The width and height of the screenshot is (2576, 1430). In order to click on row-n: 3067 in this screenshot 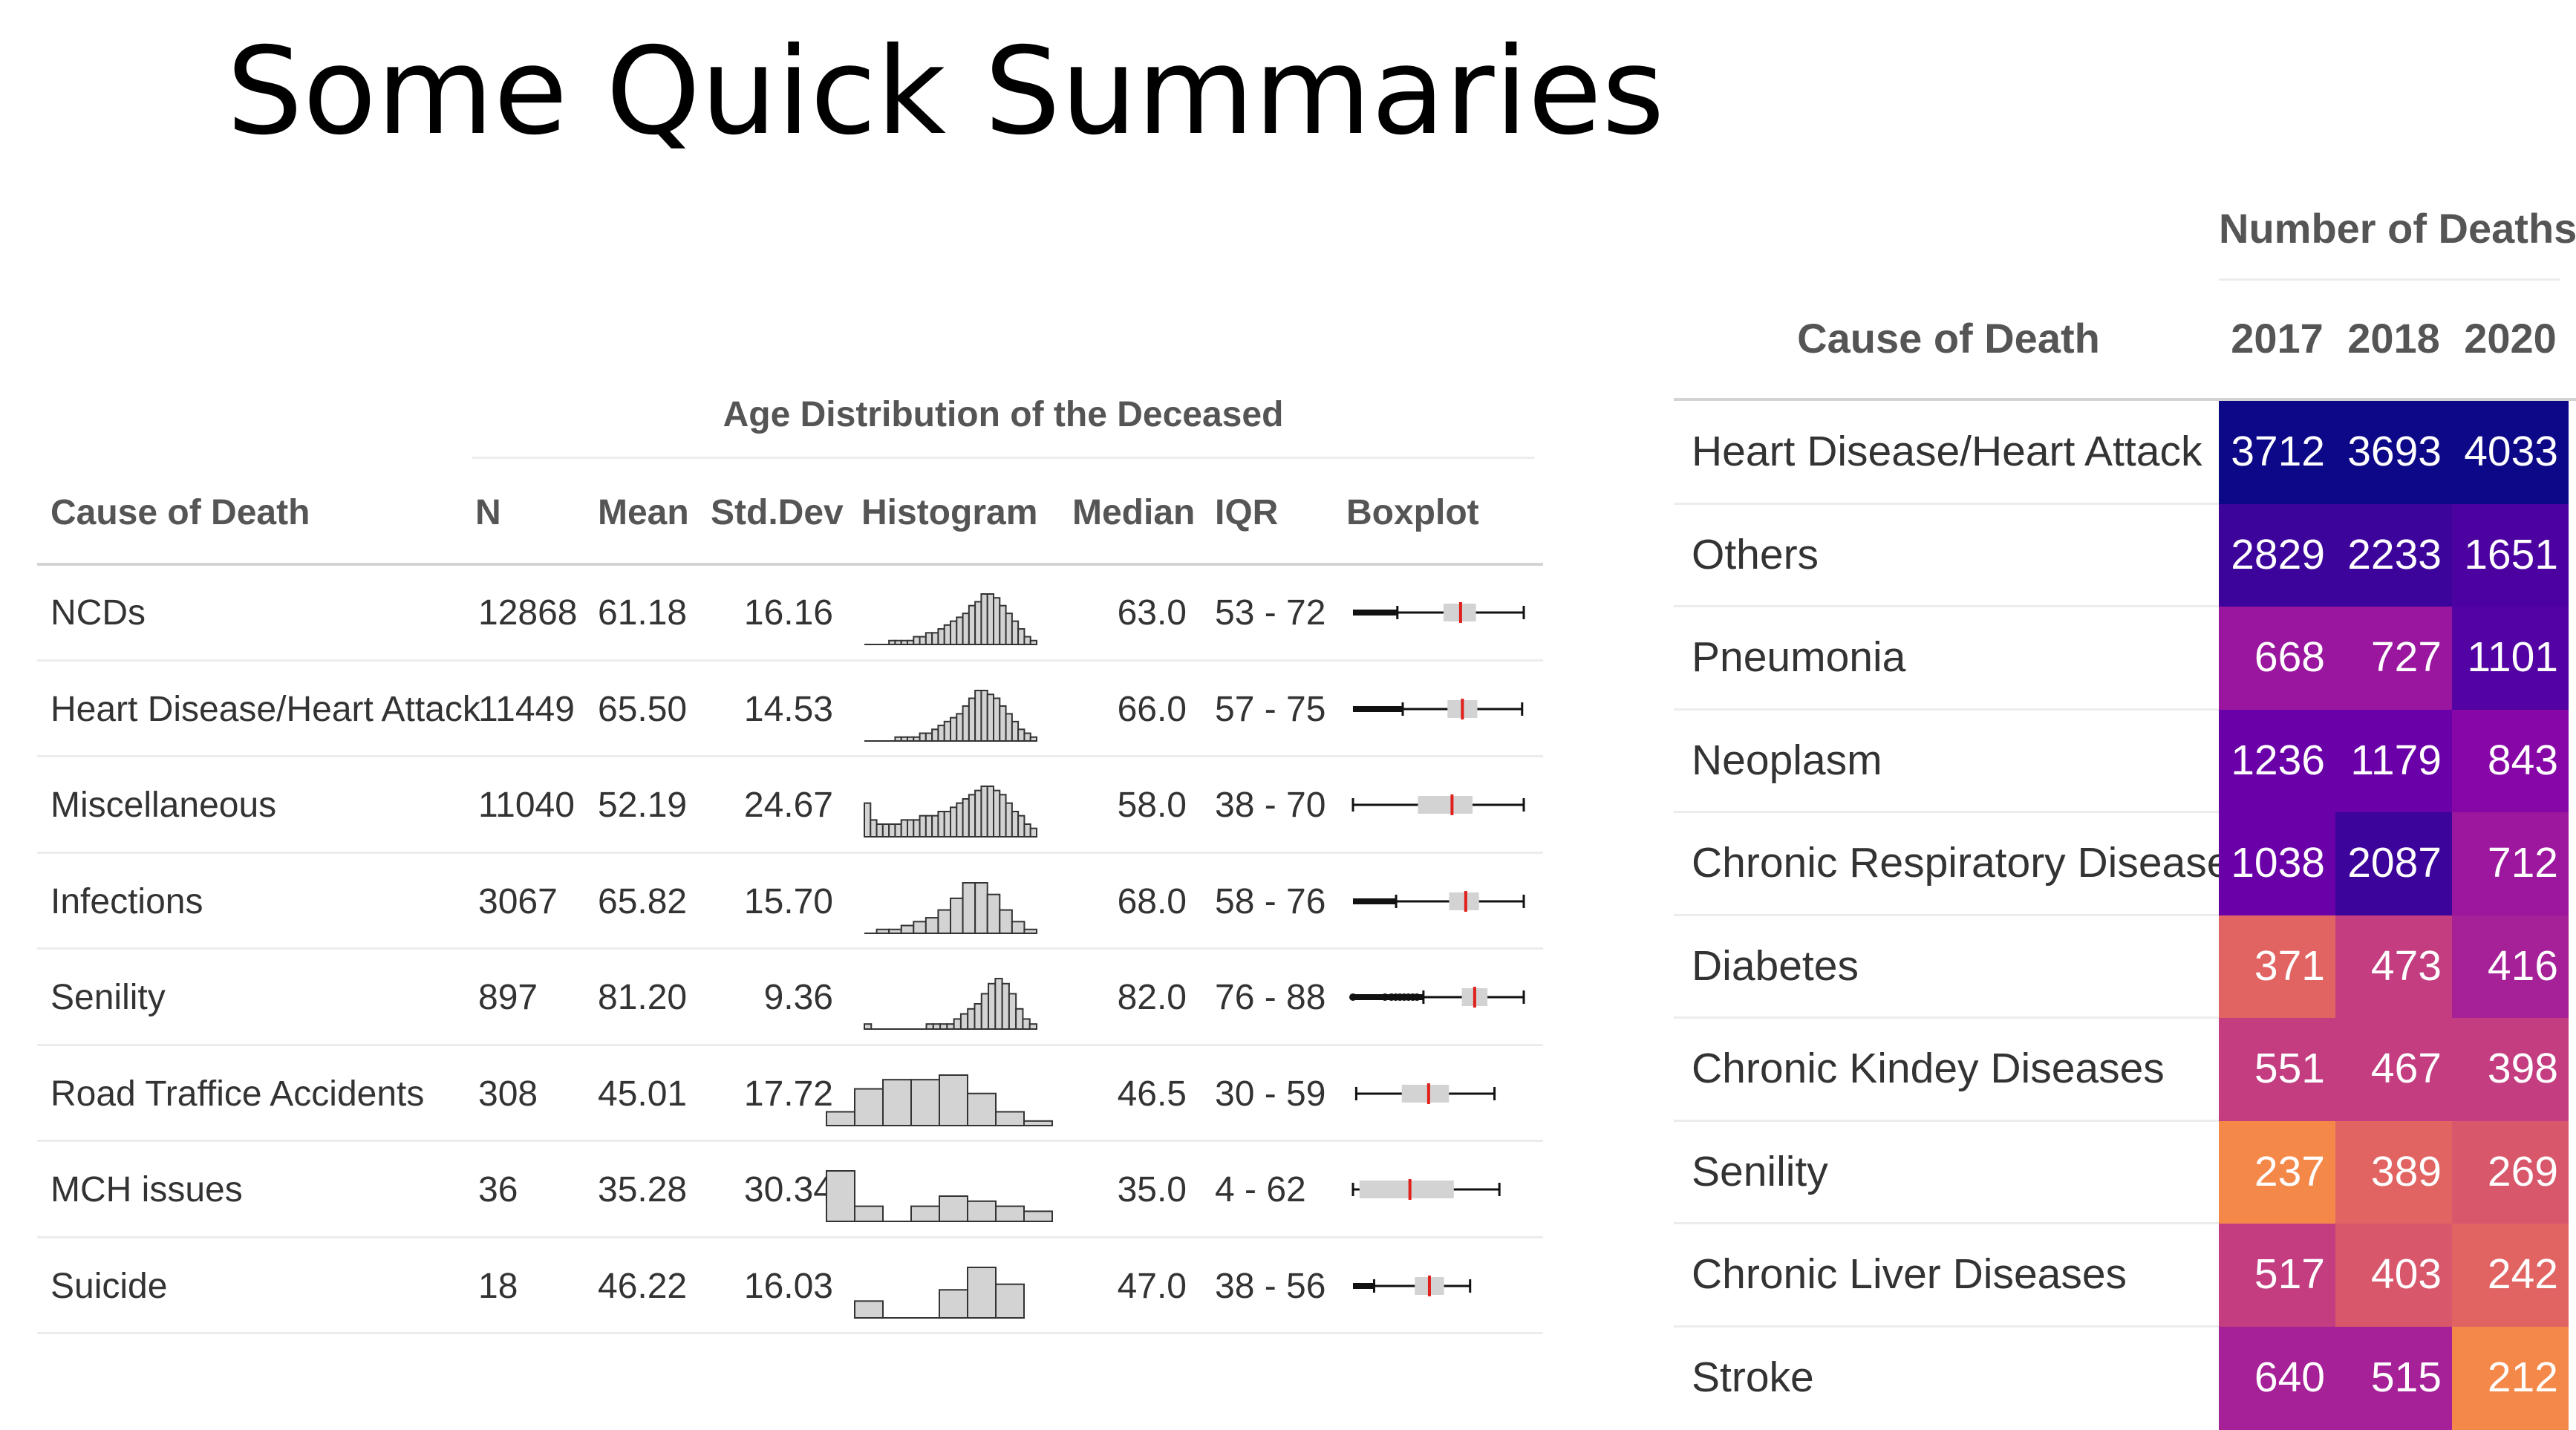, I will do `click(518, 902)`.